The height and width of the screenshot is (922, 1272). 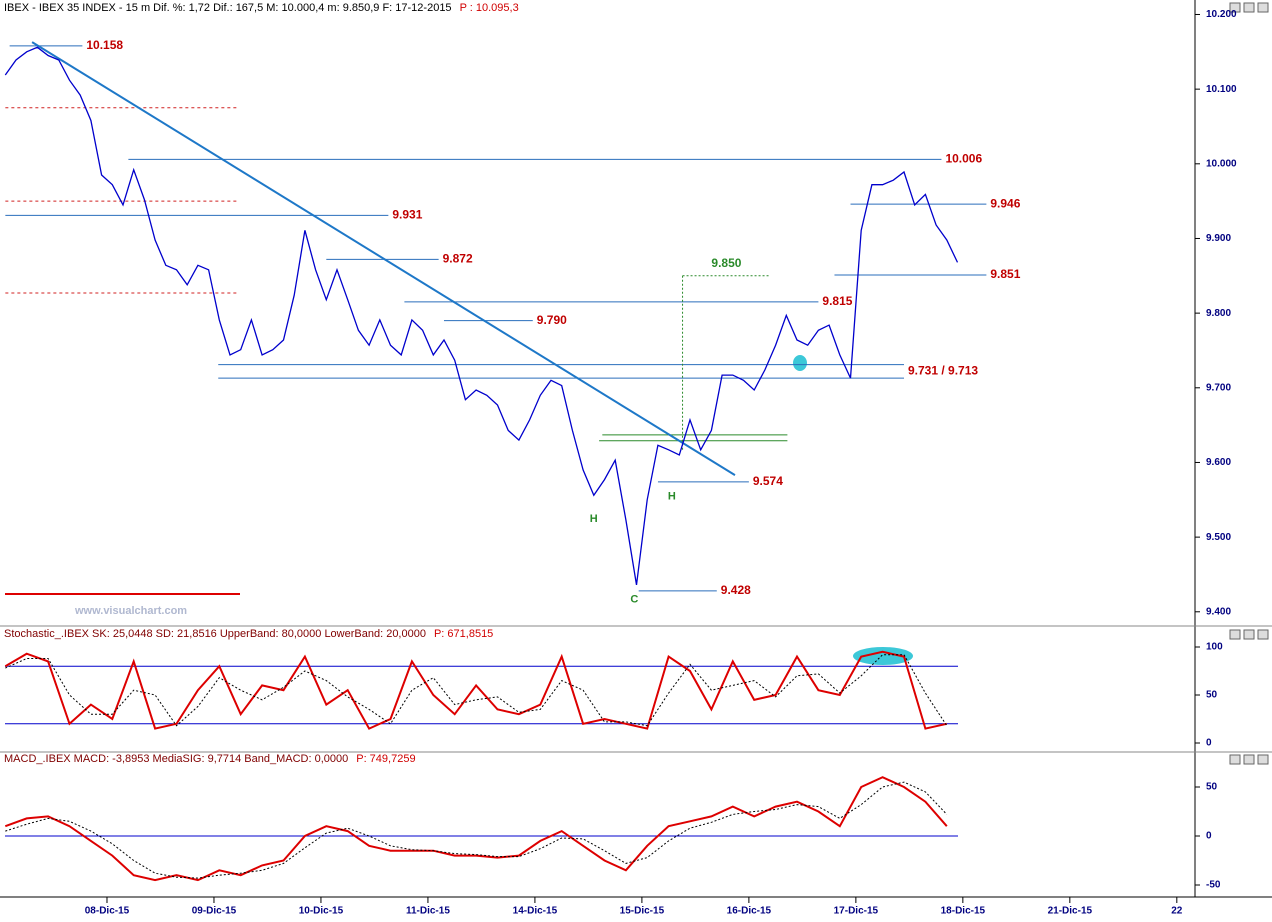 I want to click on x-tick-label: 22, so click(x=1177, y=911).